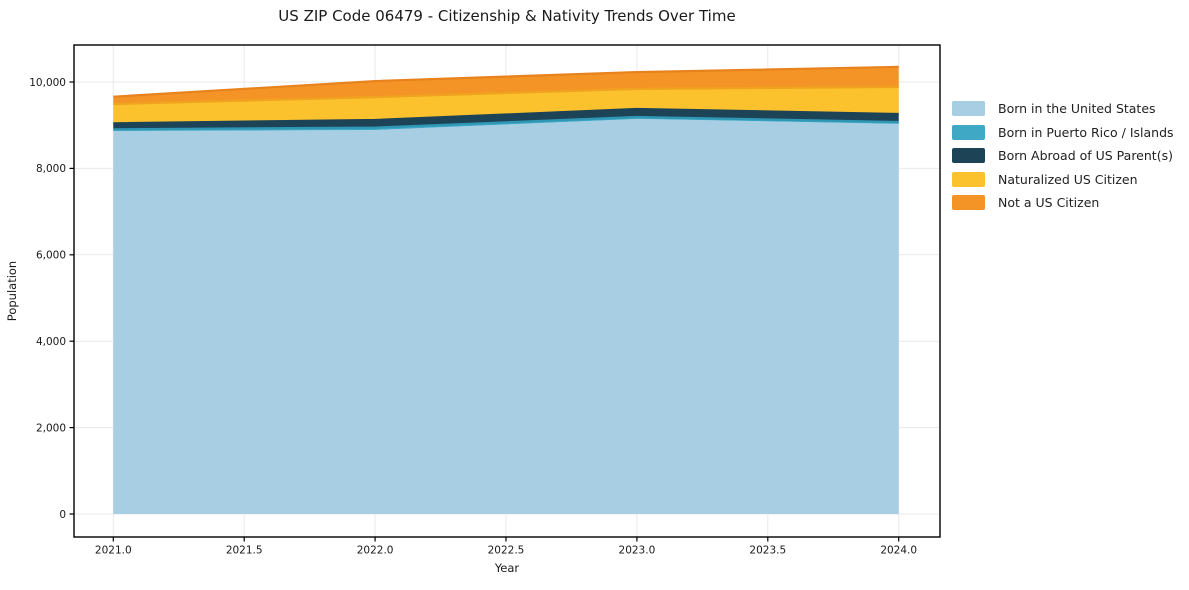 The width and height of the screenshot is (1189, 590). I want to click on x-tick-label: 2022.0, so click(375, 551).